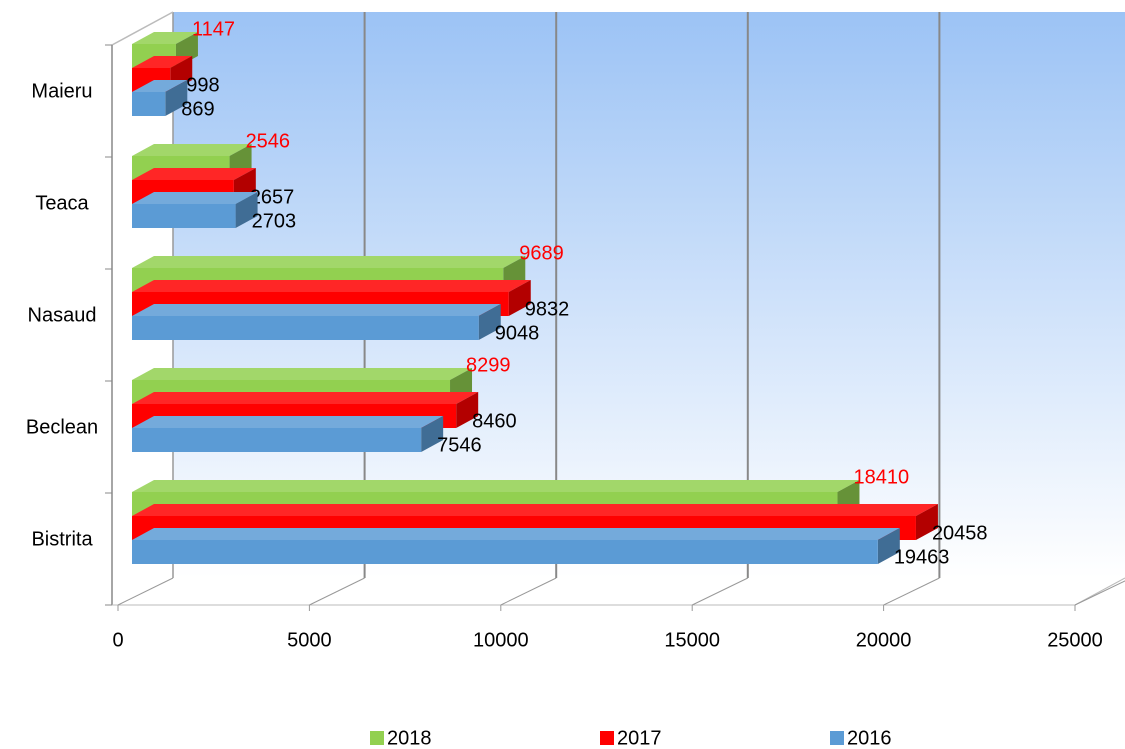 The width and height of the screenshot is (1125, 749). What do you see at coordinates (488, 365) in the screenshot?
I see `value-label: 8299` at bounding box center [488, 365].